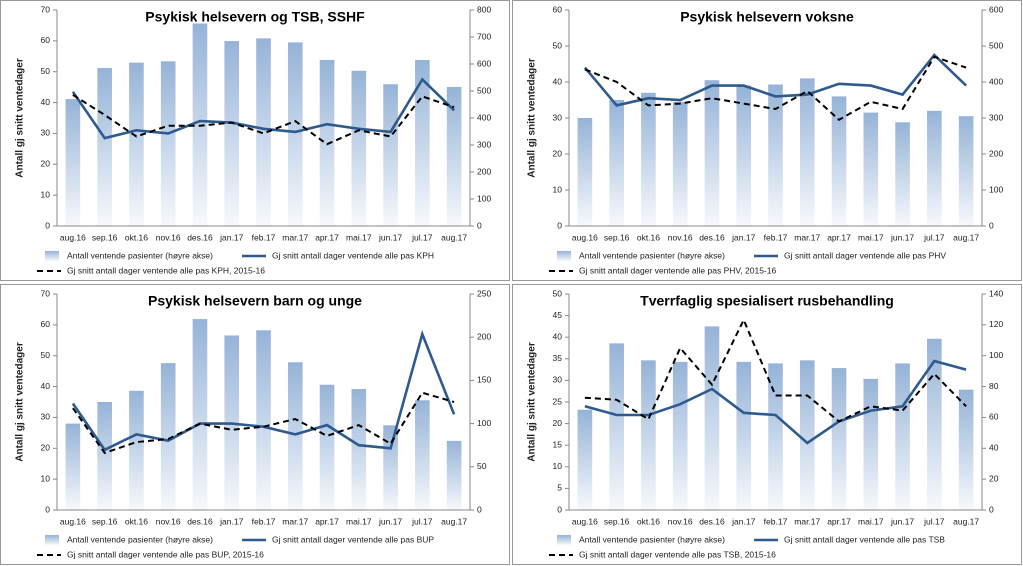 Image resolution: width=1023 pixels, height=566 pixels. Describe the element at coordinates (484, 144) in the screenshot. I see `y2-tick-label: 300` at that location.